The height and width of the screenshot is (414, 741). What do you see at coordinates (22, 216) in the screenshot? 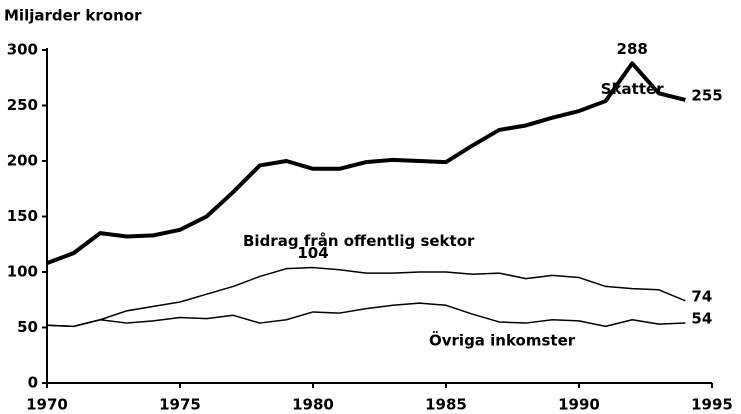
I see `y-tick-label: 150` at bounding box center [22, 216].